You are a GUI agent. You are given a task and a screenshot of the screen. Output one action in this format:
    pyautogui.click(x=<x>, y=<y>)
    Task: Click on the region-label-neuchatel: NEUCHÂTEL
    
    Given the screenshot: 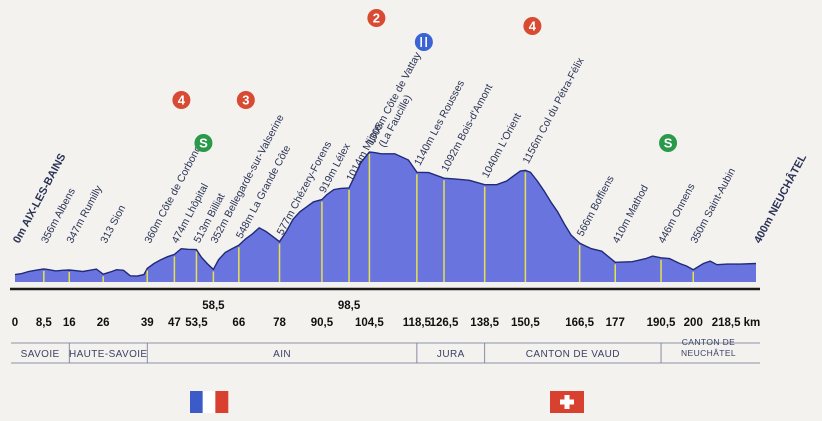 What is the action you would take?
    pyautogui.click(x=708, y=353)
    